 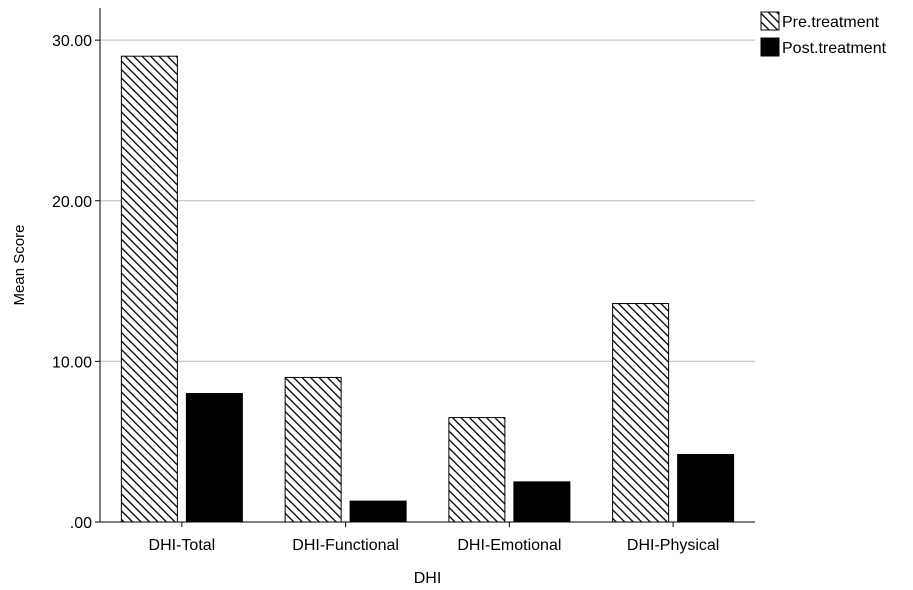 I want to click on x-tick-label: DHI-Emotional, so click(x=509, y=545).